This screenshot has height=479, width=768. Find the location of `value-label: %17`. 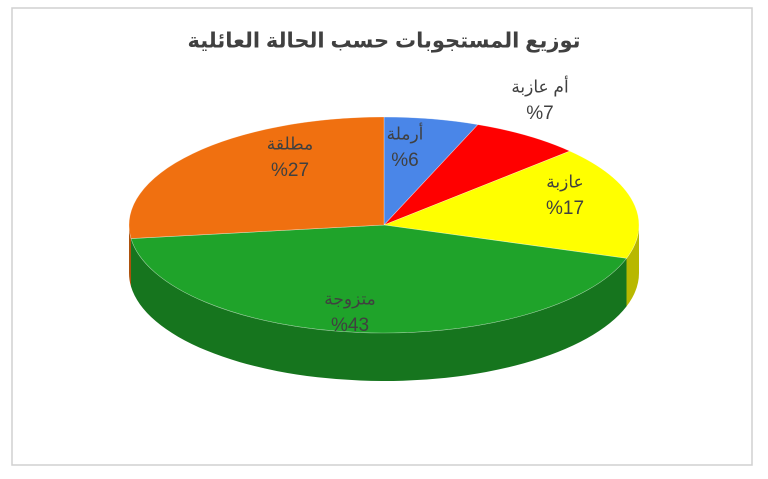

value-label: %17 is located at coordinates (565, 208).